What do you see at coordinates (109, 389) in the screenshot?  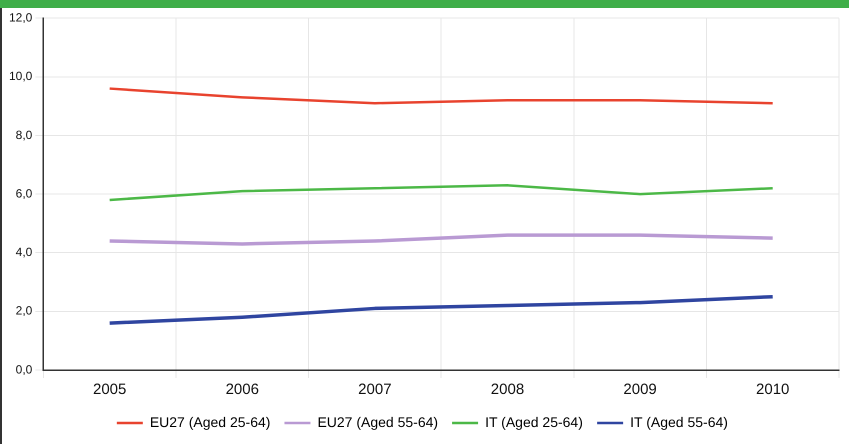 I see `x-tick-label: 2005` at bounding box center [109, 389].